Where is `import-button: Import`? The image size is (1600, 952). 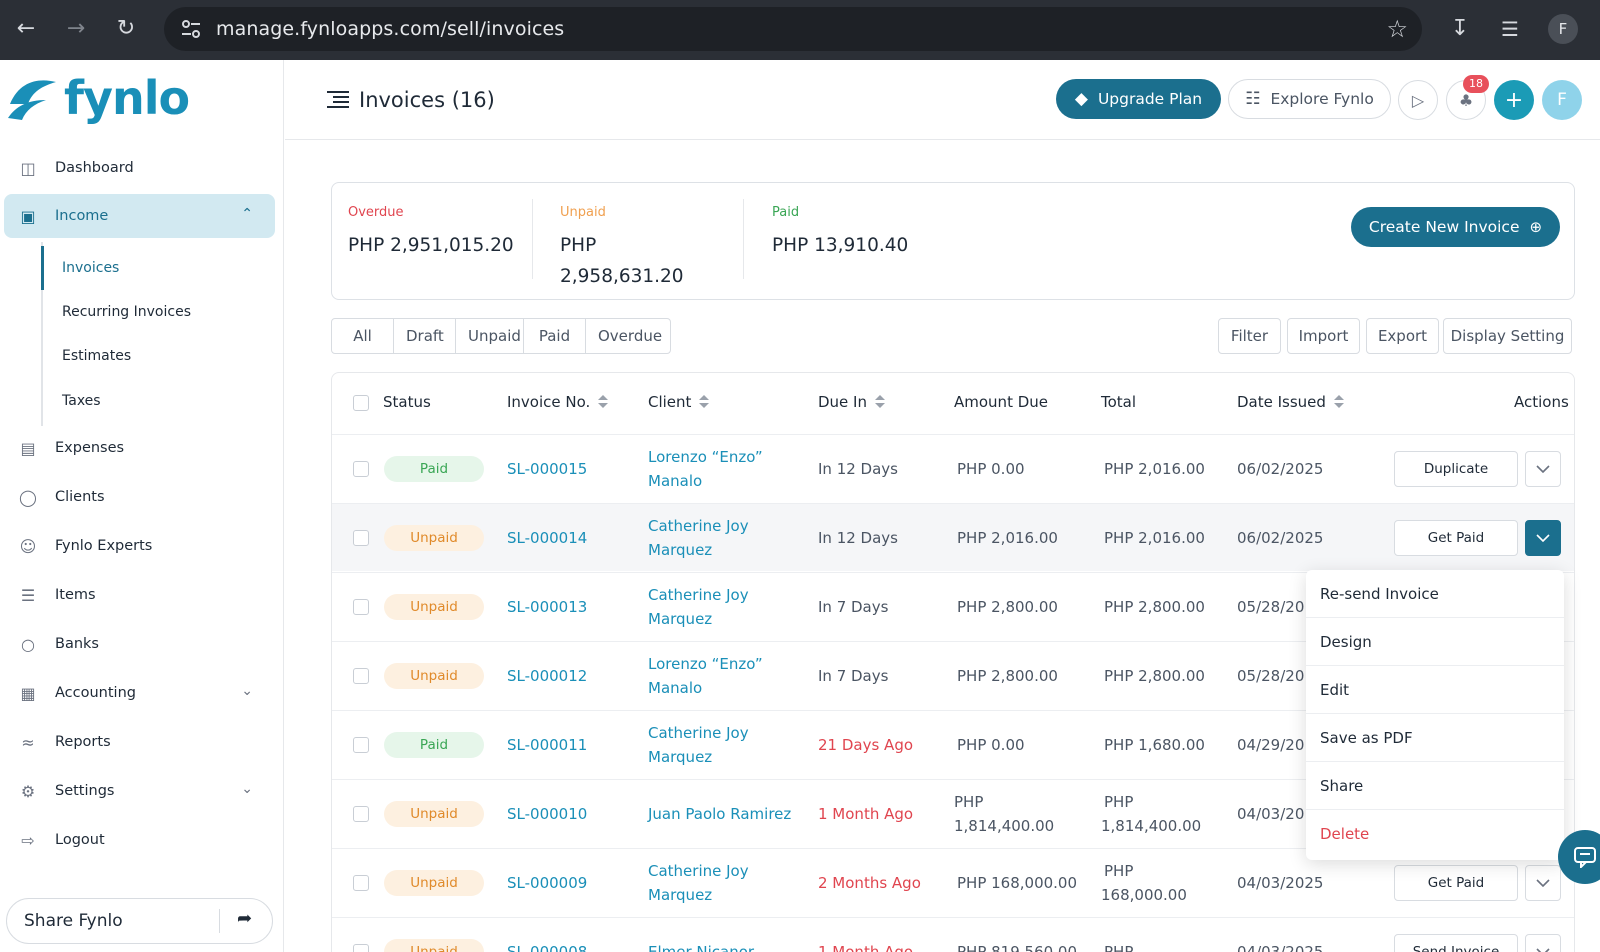 import-button: Import is located at coordinates (1323, 336).